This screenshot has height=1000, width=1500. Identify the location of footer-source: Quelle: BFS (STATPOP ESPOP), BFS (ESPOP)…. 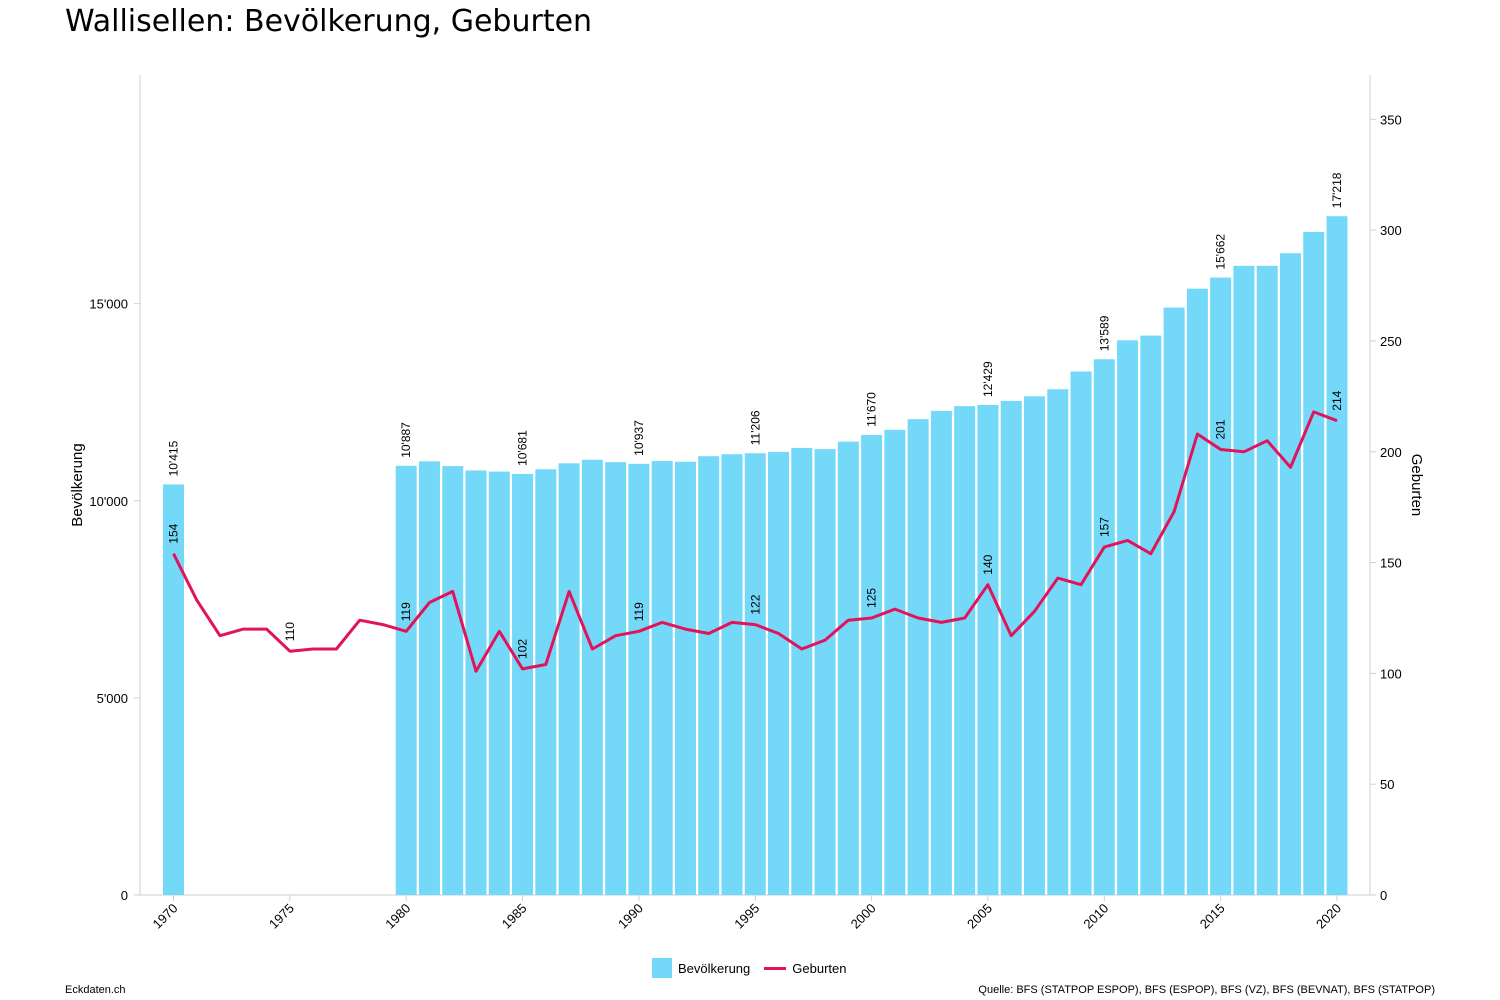
(1206, 990).